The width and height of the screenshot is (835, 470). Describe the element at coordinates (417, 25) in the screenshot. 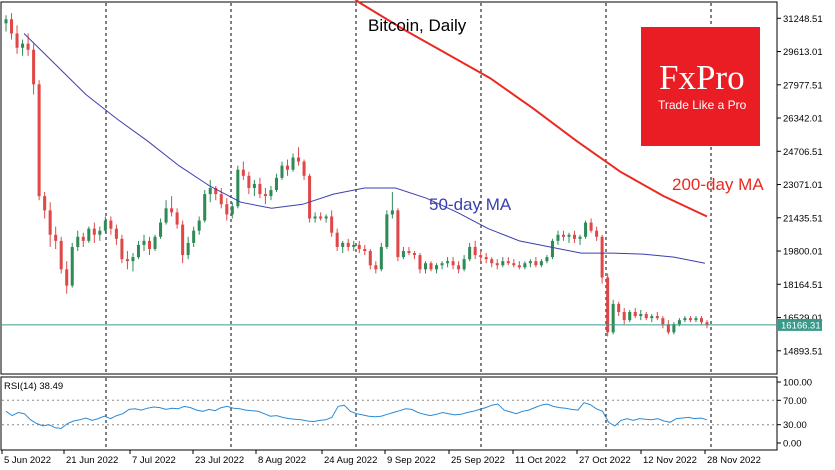

I see `chart-title: Bitcoin, Daily` at that location.